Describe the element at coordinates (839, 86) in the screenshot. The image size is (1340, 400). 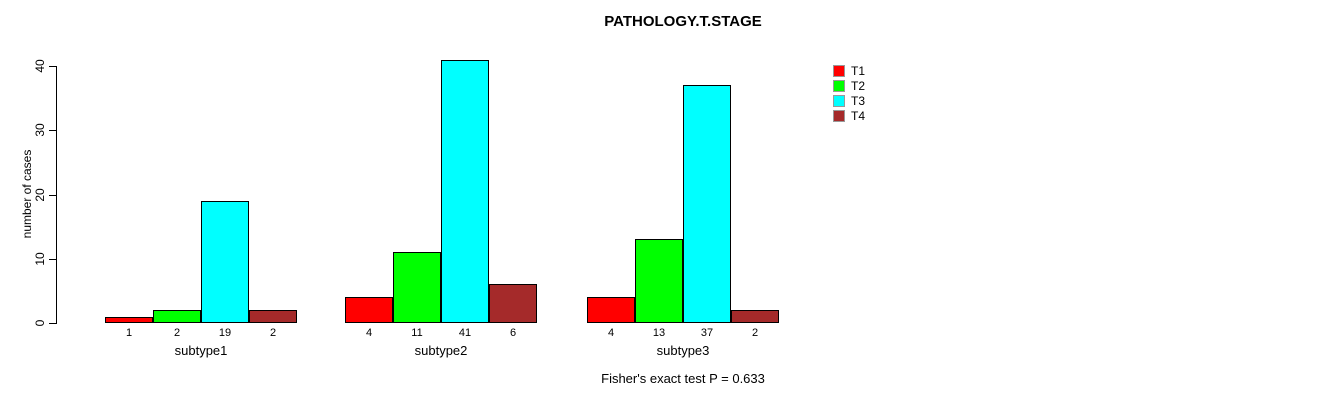
I see `legend-swatch-t2` at that location.